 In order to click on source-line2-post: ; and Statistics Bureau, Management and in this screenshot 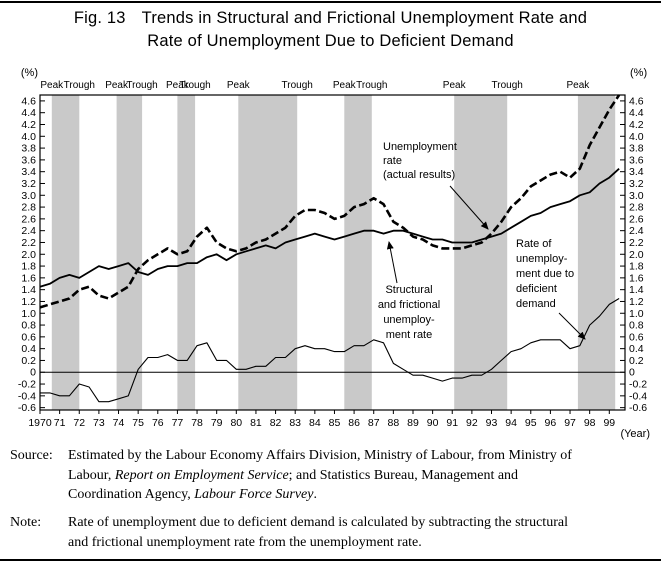, I will do `click(403, 475)`.